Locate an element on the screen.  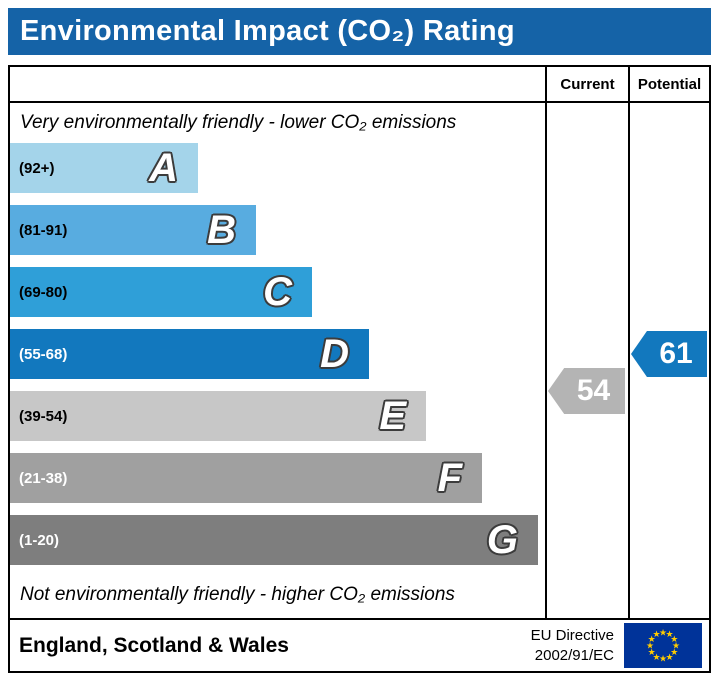
band-row-e: (39-54) E is located at coordinates (277, 422).